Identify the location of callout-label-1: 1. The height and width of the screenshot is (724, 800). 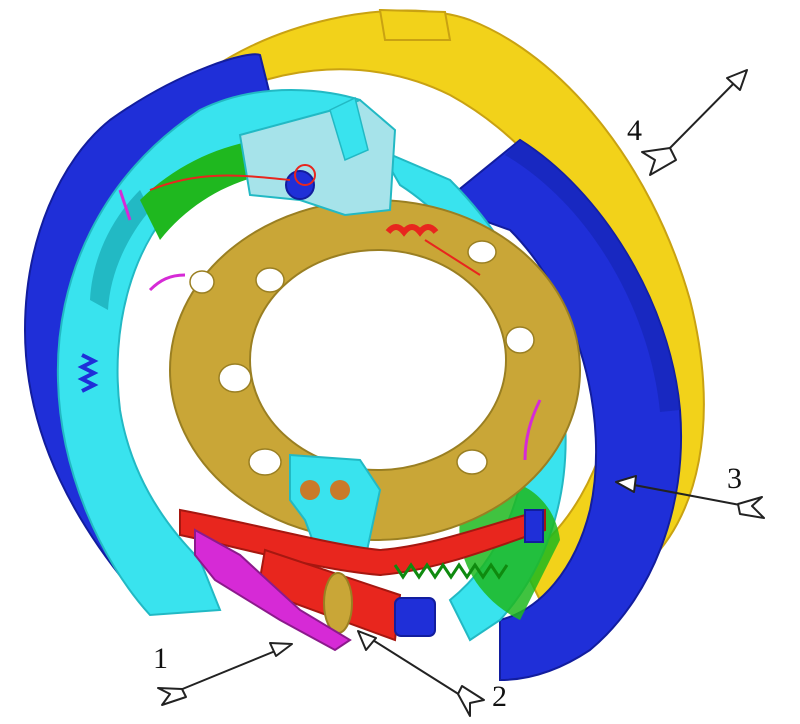
(160, 658).